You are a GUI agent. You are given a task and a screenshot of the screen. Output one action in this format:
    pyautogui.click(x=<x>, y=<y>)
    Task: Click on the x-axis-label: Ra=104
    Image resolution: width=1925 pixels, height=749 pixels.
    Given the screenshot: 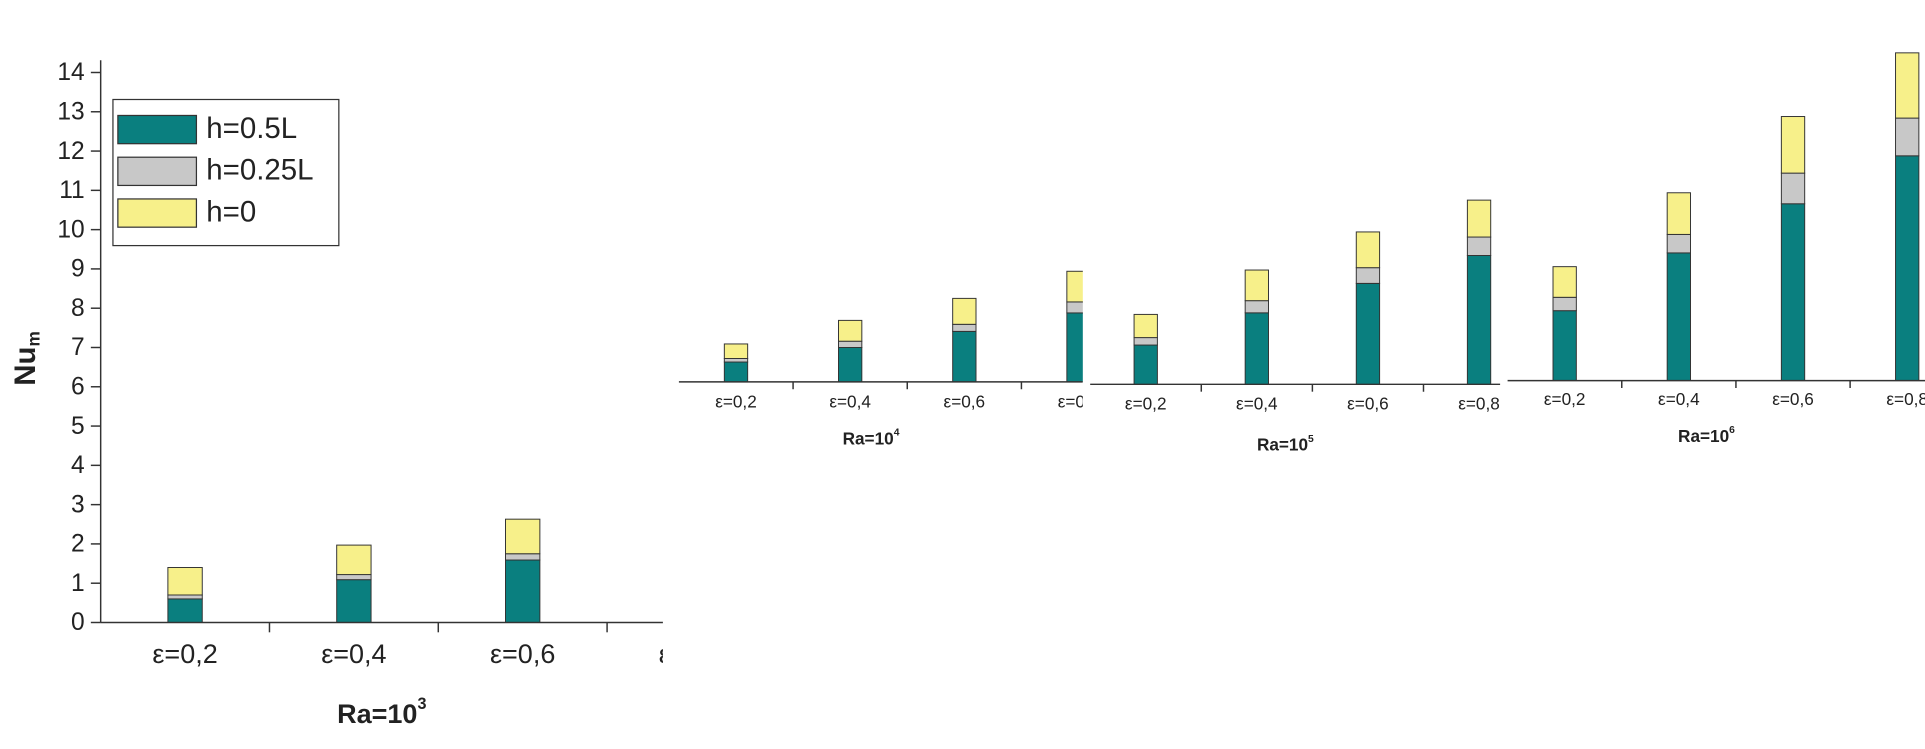 What is the action you would take?
    pyautogui.click(x=871, y=437)
    